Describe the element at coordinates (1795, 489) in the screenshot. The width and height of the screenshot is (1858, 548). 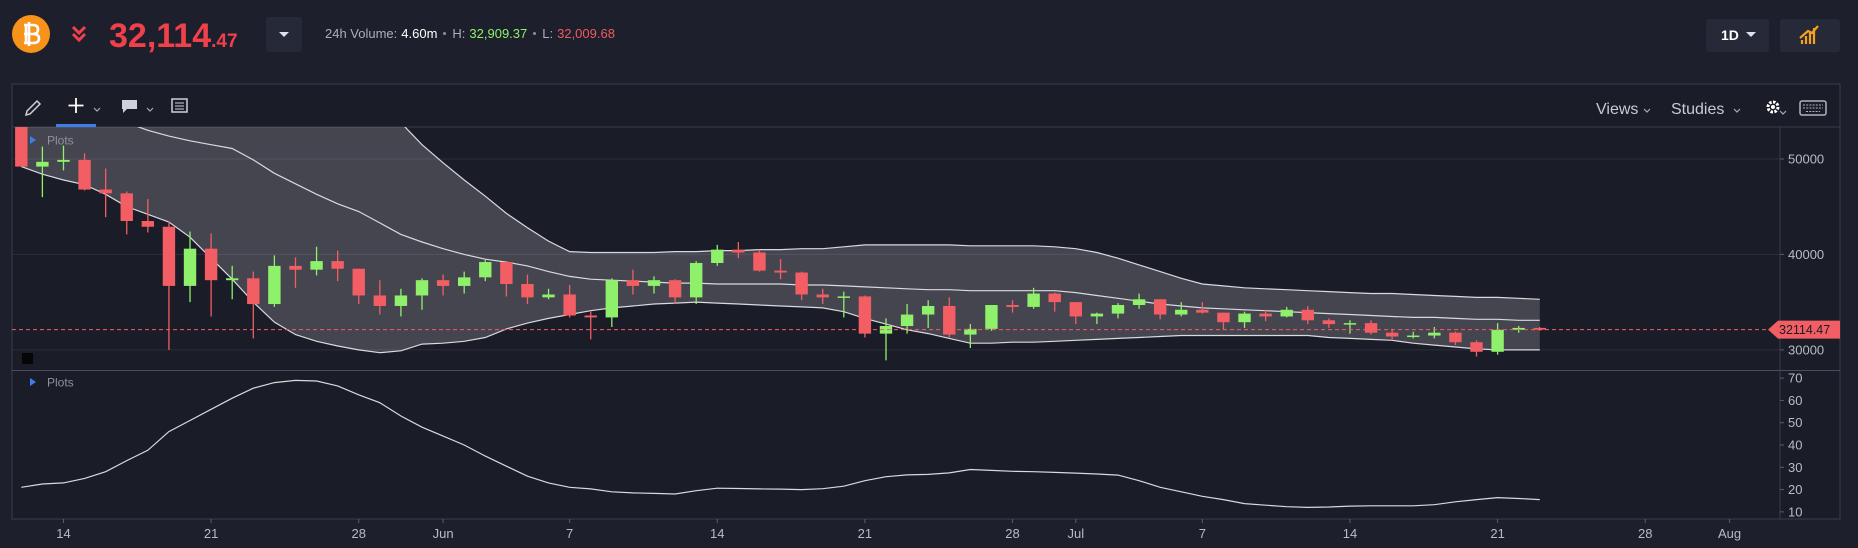
I see `y-tick-label: 20` at that location.